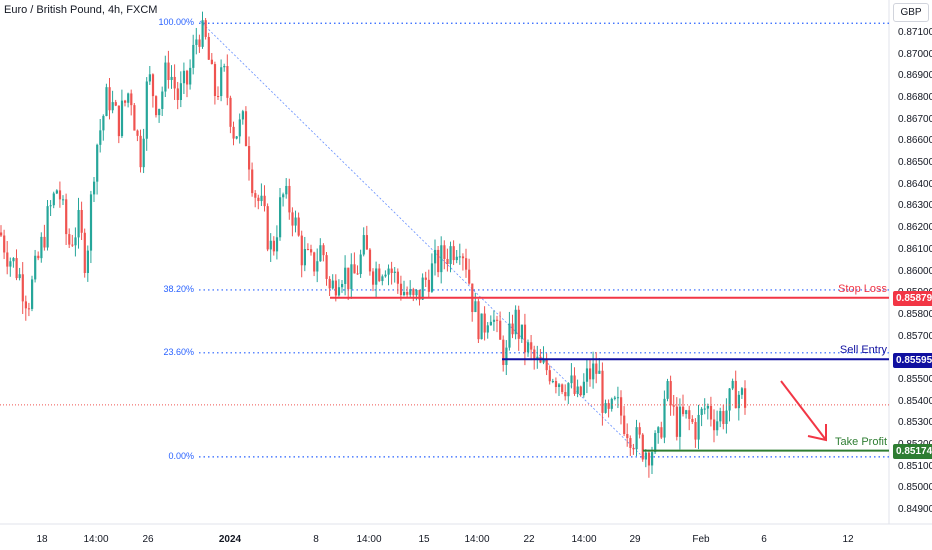 The width and height of the screenshot is (932, 550). Describe the element at coordinates (316, 539) in the screenshot. I see `time-tick-label: 8` at that location.